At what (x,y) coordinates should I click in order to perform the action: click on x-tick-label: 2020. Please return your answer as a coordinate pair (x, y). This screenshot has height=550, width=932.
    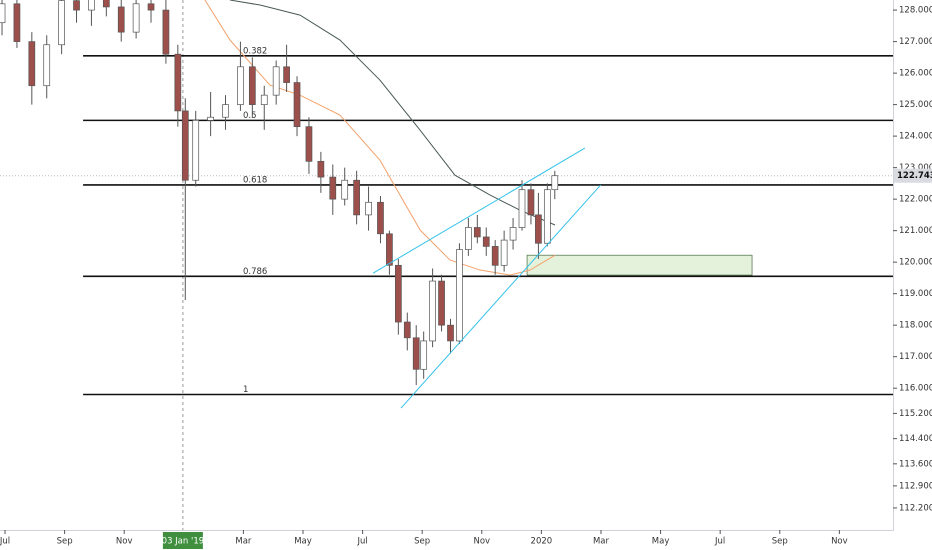
    Looking at the image, I should click on (542, 542).